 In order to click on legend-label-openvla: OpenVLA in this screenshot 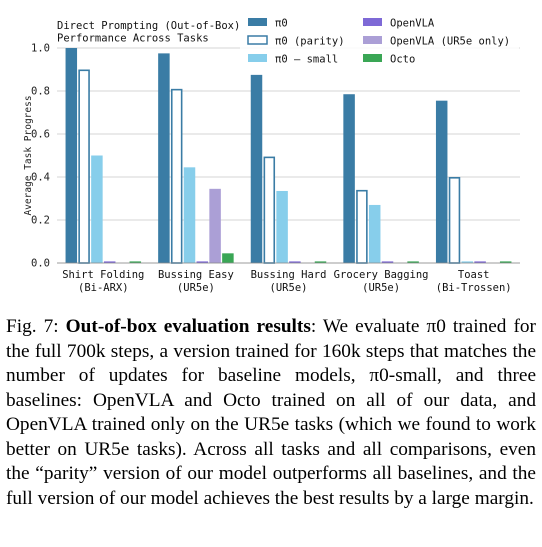, I will do `click(412, 24)`.